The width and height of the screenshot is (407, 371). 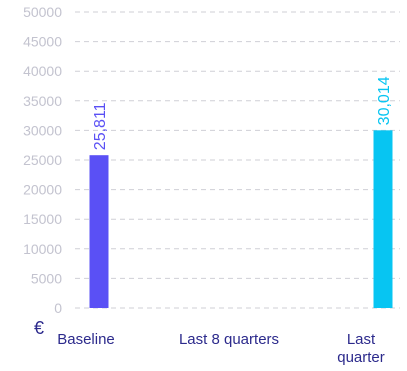 I want to click on bar-value-label: 30,014, so click(x=384, y=100).